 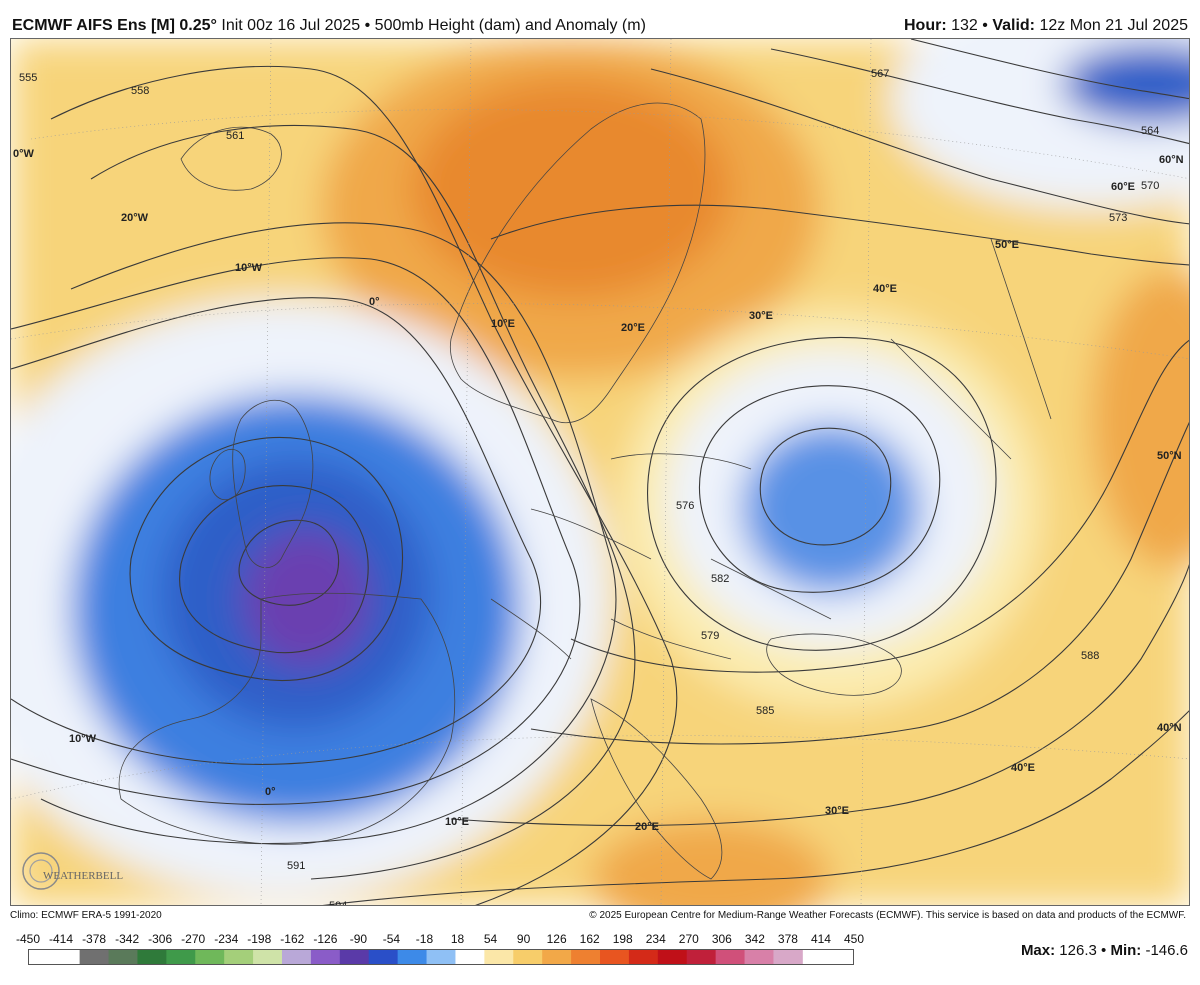 I want to click on colorbar-tick: 18, so click(x=457, y=939).